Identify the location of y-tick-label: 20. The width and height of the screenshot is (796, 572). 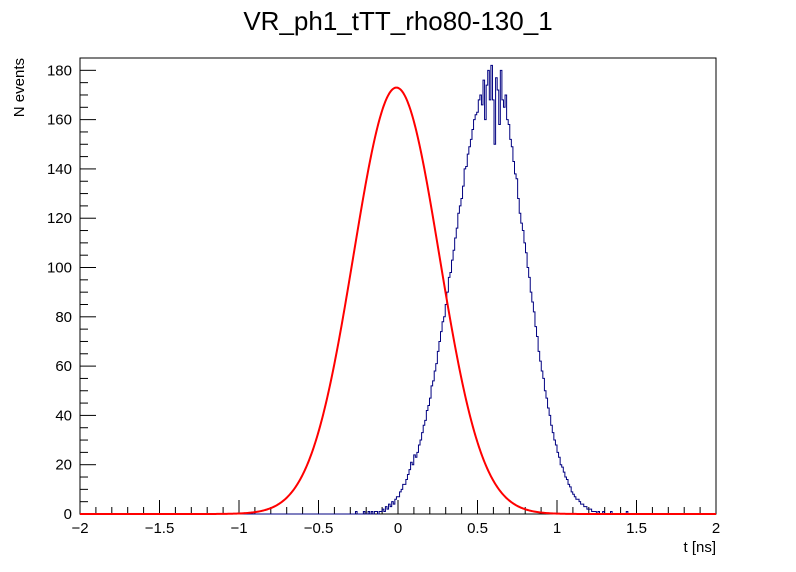
(63, 465).